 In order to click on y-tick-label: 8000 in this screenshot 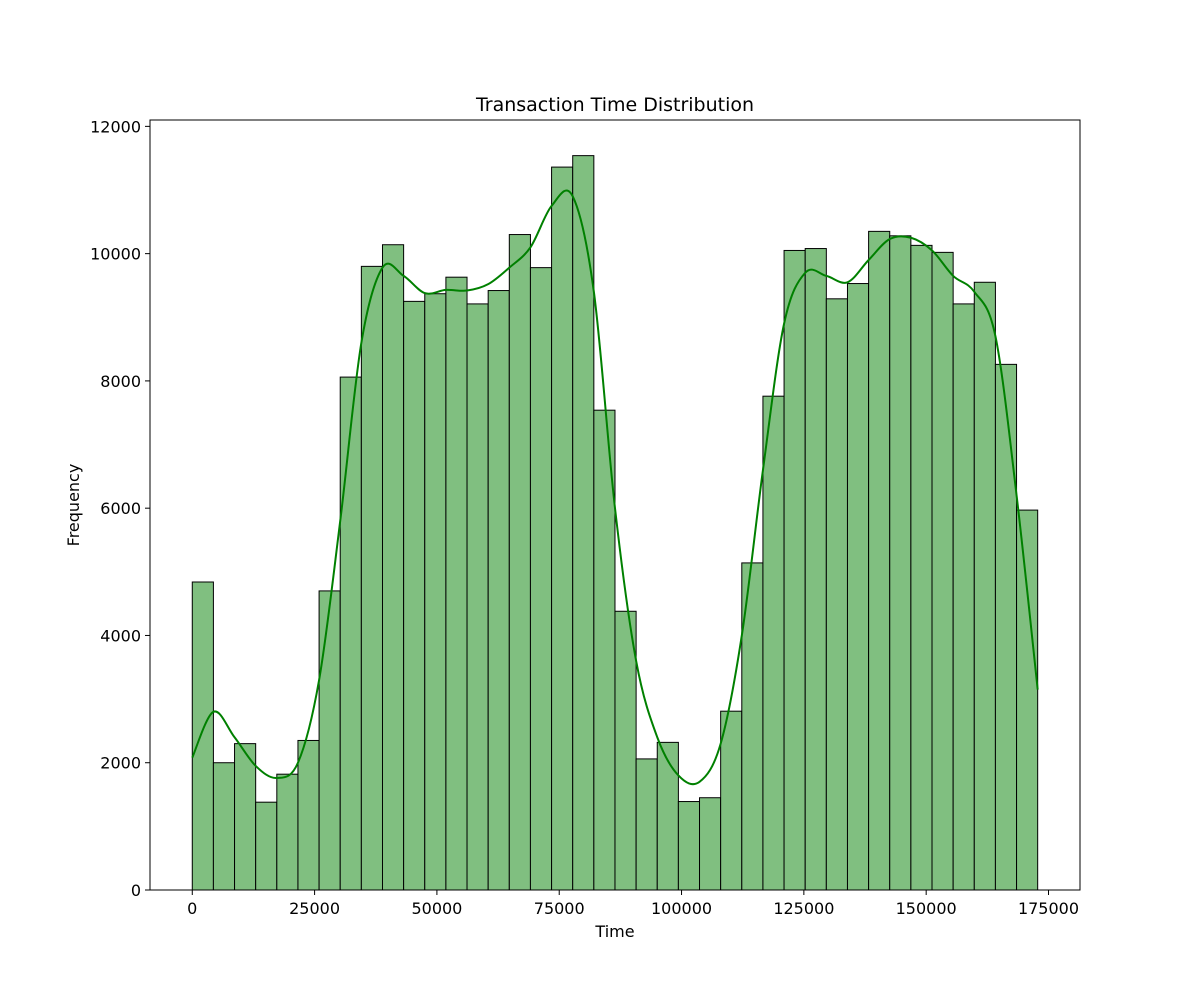, I will do `click(120, 381)`.